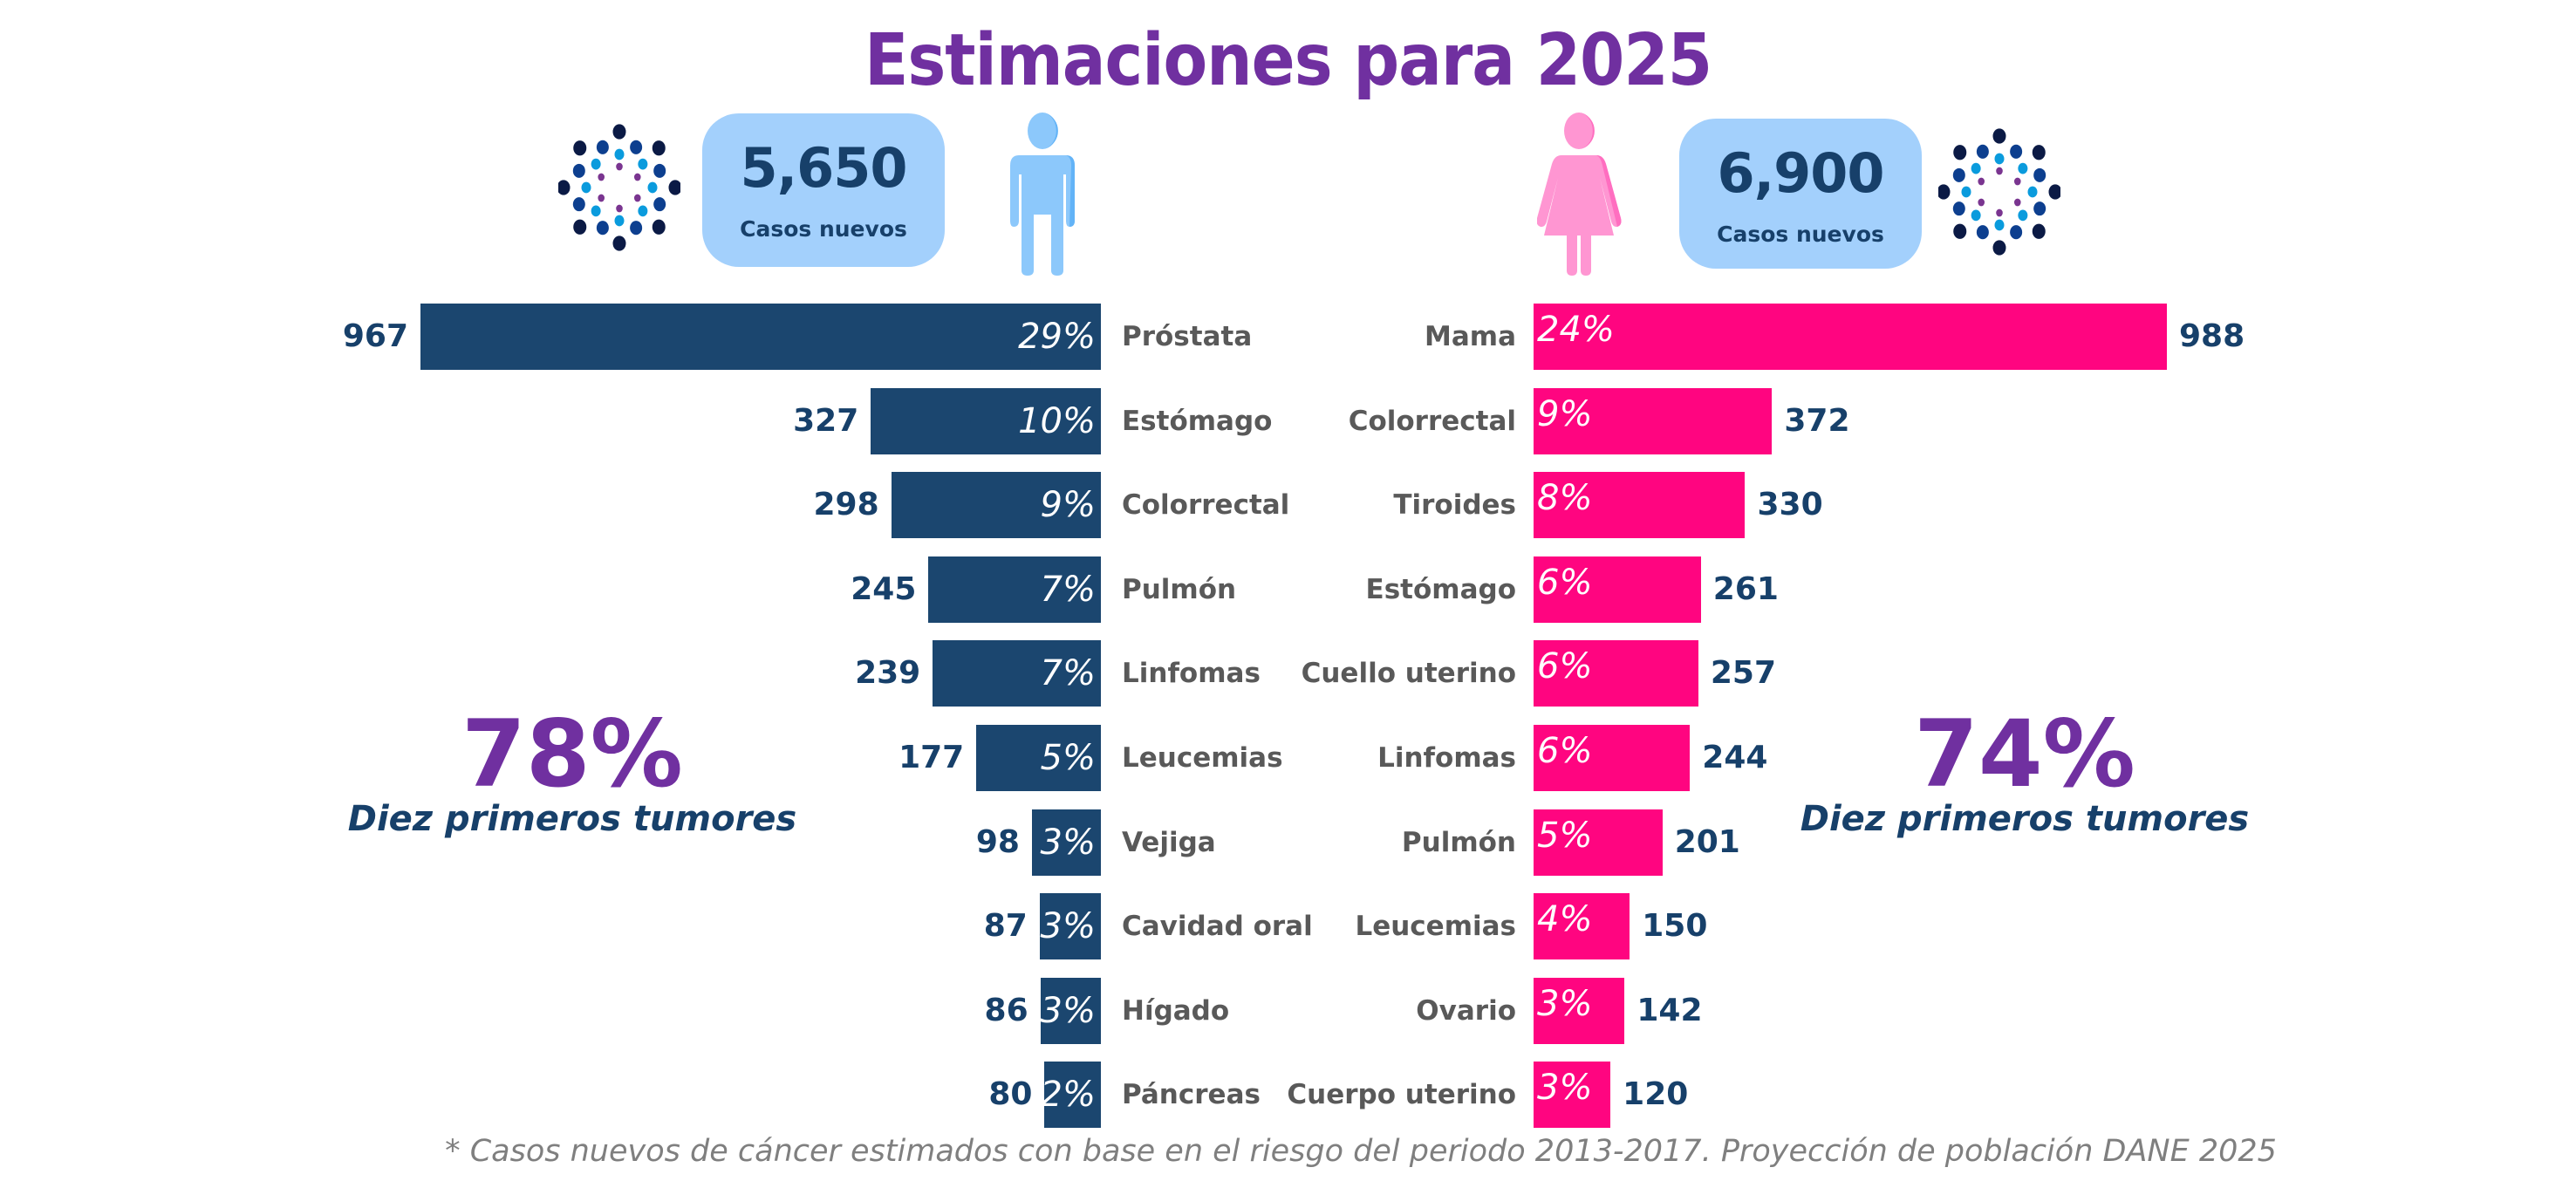  I want to click on bar-percent-label: 4%, so click(1565, 919).